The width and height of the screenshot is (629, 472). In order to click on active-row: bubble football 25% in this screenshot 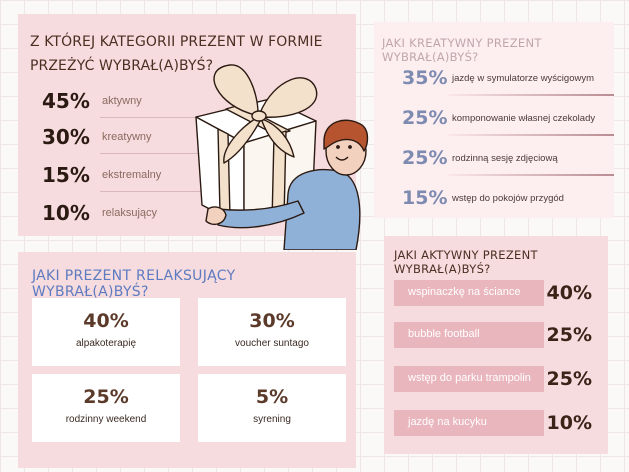, I will do `click(493, 339)`.